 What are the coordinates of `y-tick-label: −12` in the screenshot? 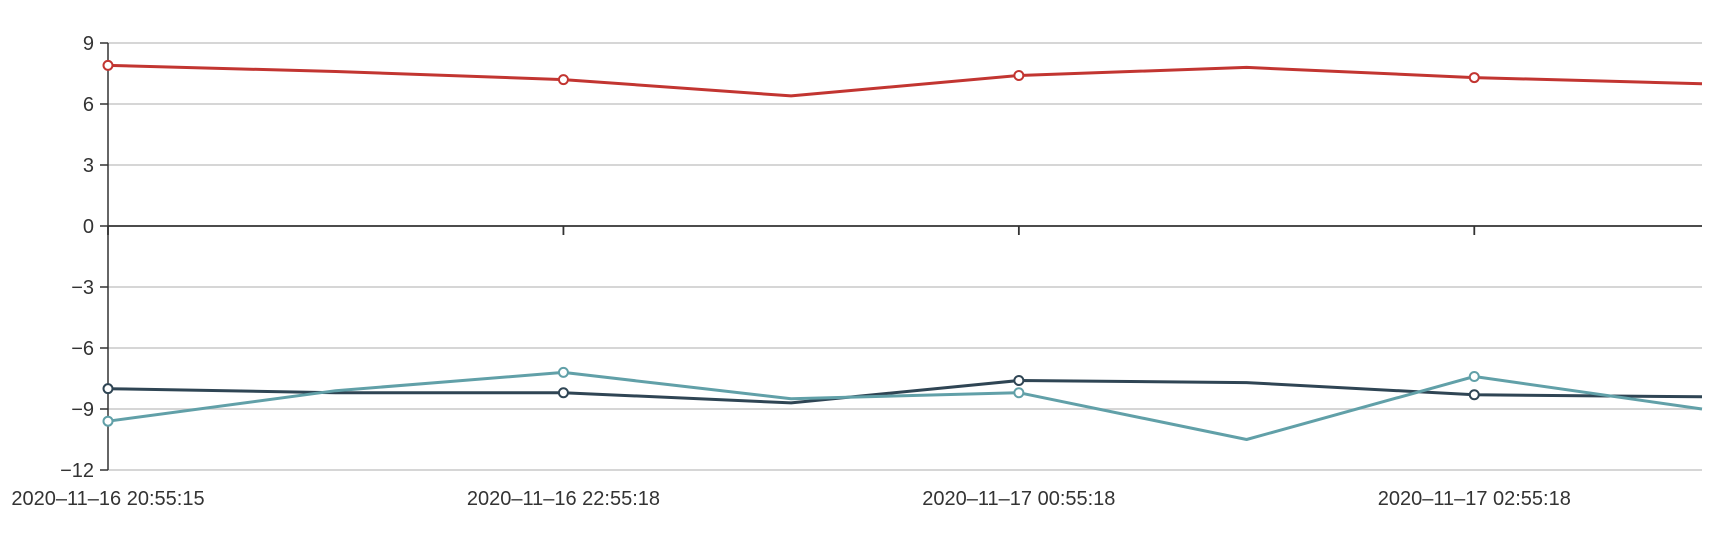 It's located at (77, 471).